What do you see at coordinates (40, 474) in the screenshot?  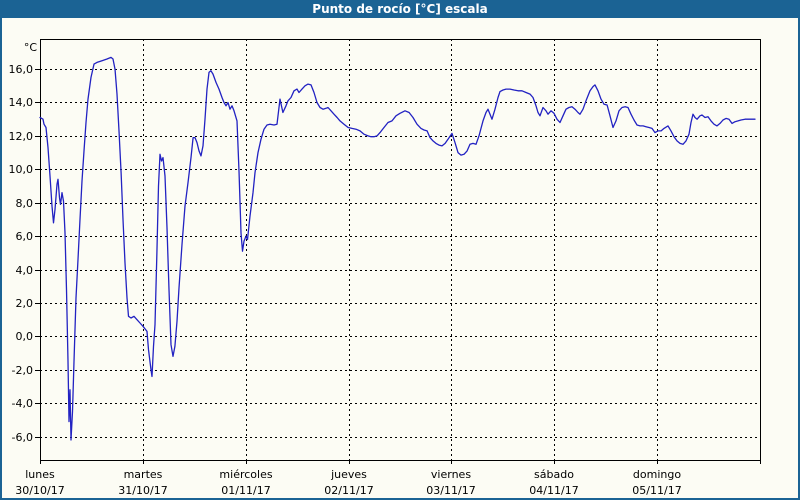 I see `day-name-label: lunes` at bounding box center [40, 474].